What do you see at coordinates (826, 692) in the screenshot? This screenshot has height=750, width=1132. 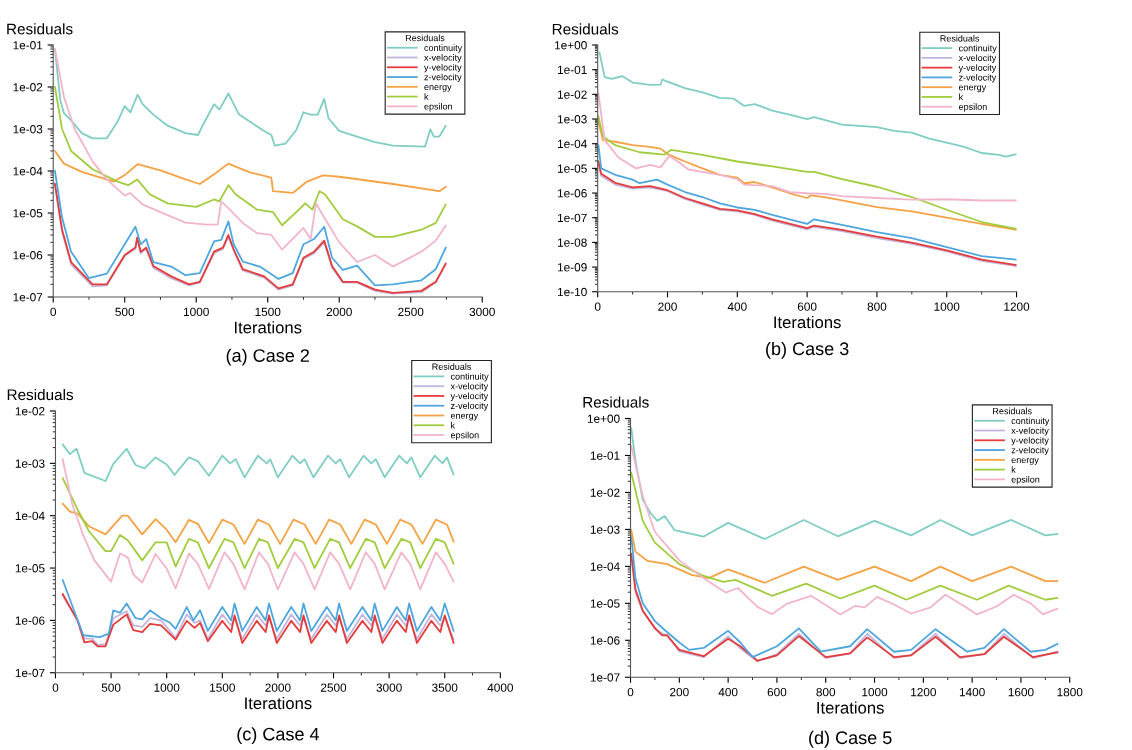 I see `x-tick-label: 800` at bounding box center [826, 692].